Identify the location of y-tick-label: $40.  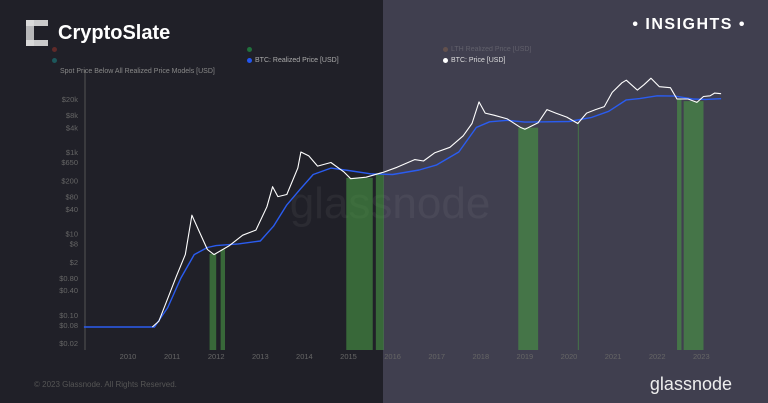
(71, 209).